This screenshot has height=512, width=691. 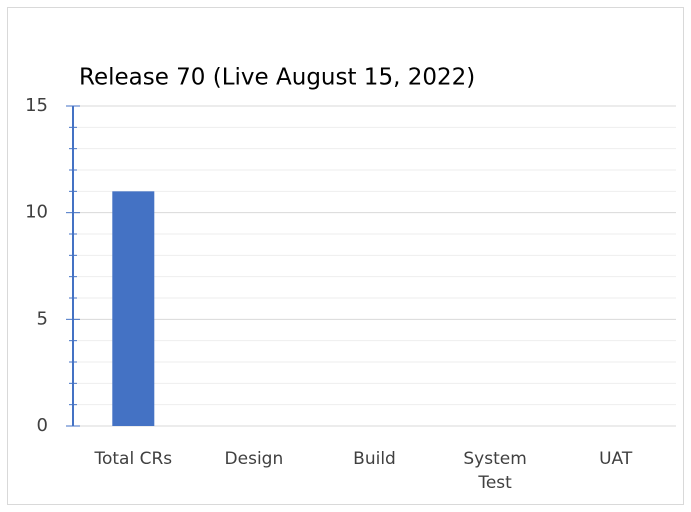 I want to click on y-tick-label: 5, so click(x=42, y=318).